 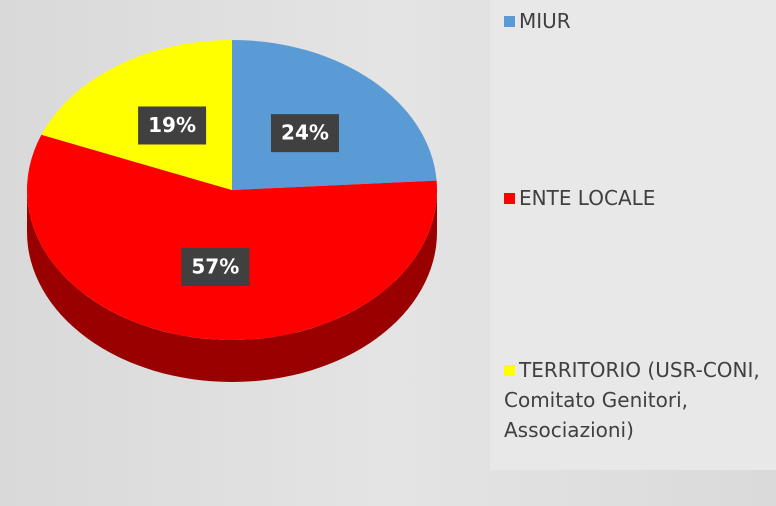 I want to click on data-label: 19%, so click(x=172, y=125).